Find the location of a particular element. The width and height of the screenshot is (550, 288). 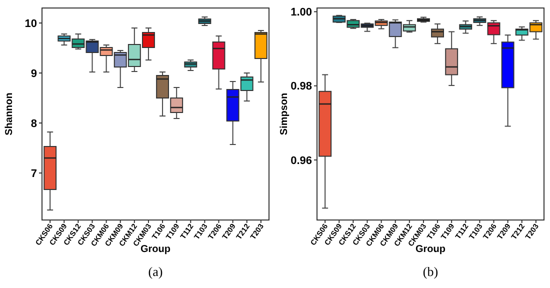

y-axis-title: Simpson is located at coordinates (284, 114).